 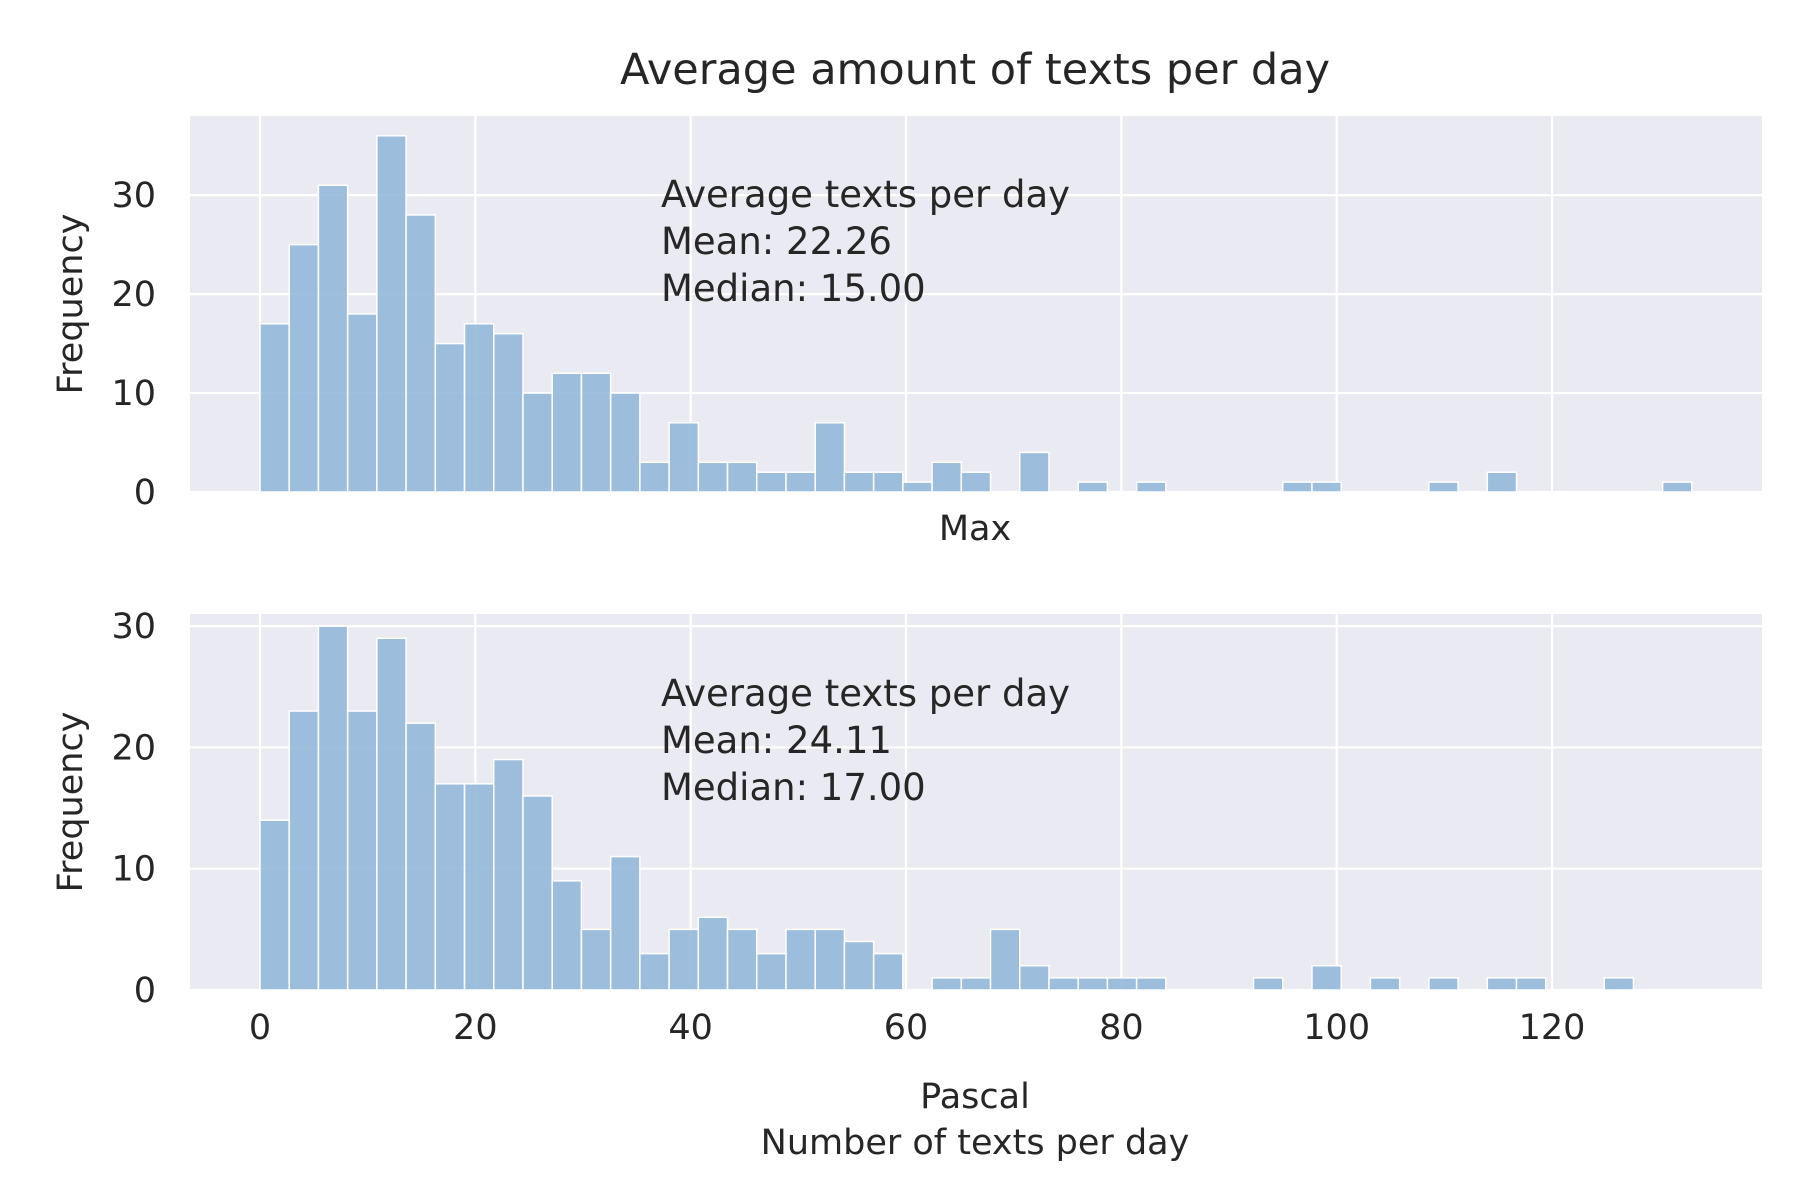 What do you see at coordinates (975, 1097) in the screenshot?
I see `bottom-x-axis-label-line-1: Pascal` at bounding box center [975, 1097].